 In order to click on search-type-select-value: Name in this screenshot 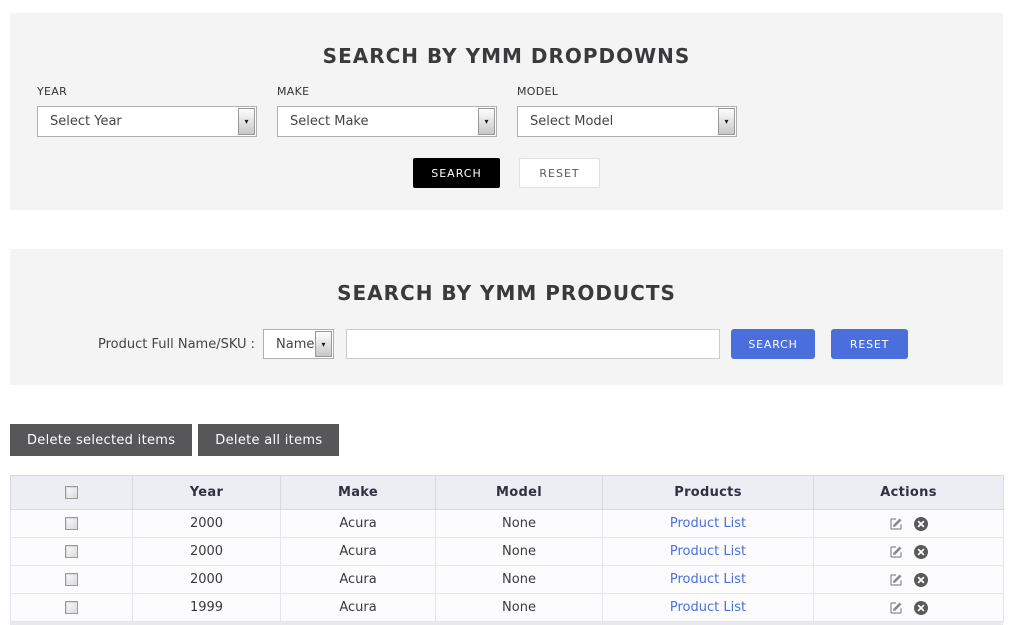, I will do `click(295, 344)`.